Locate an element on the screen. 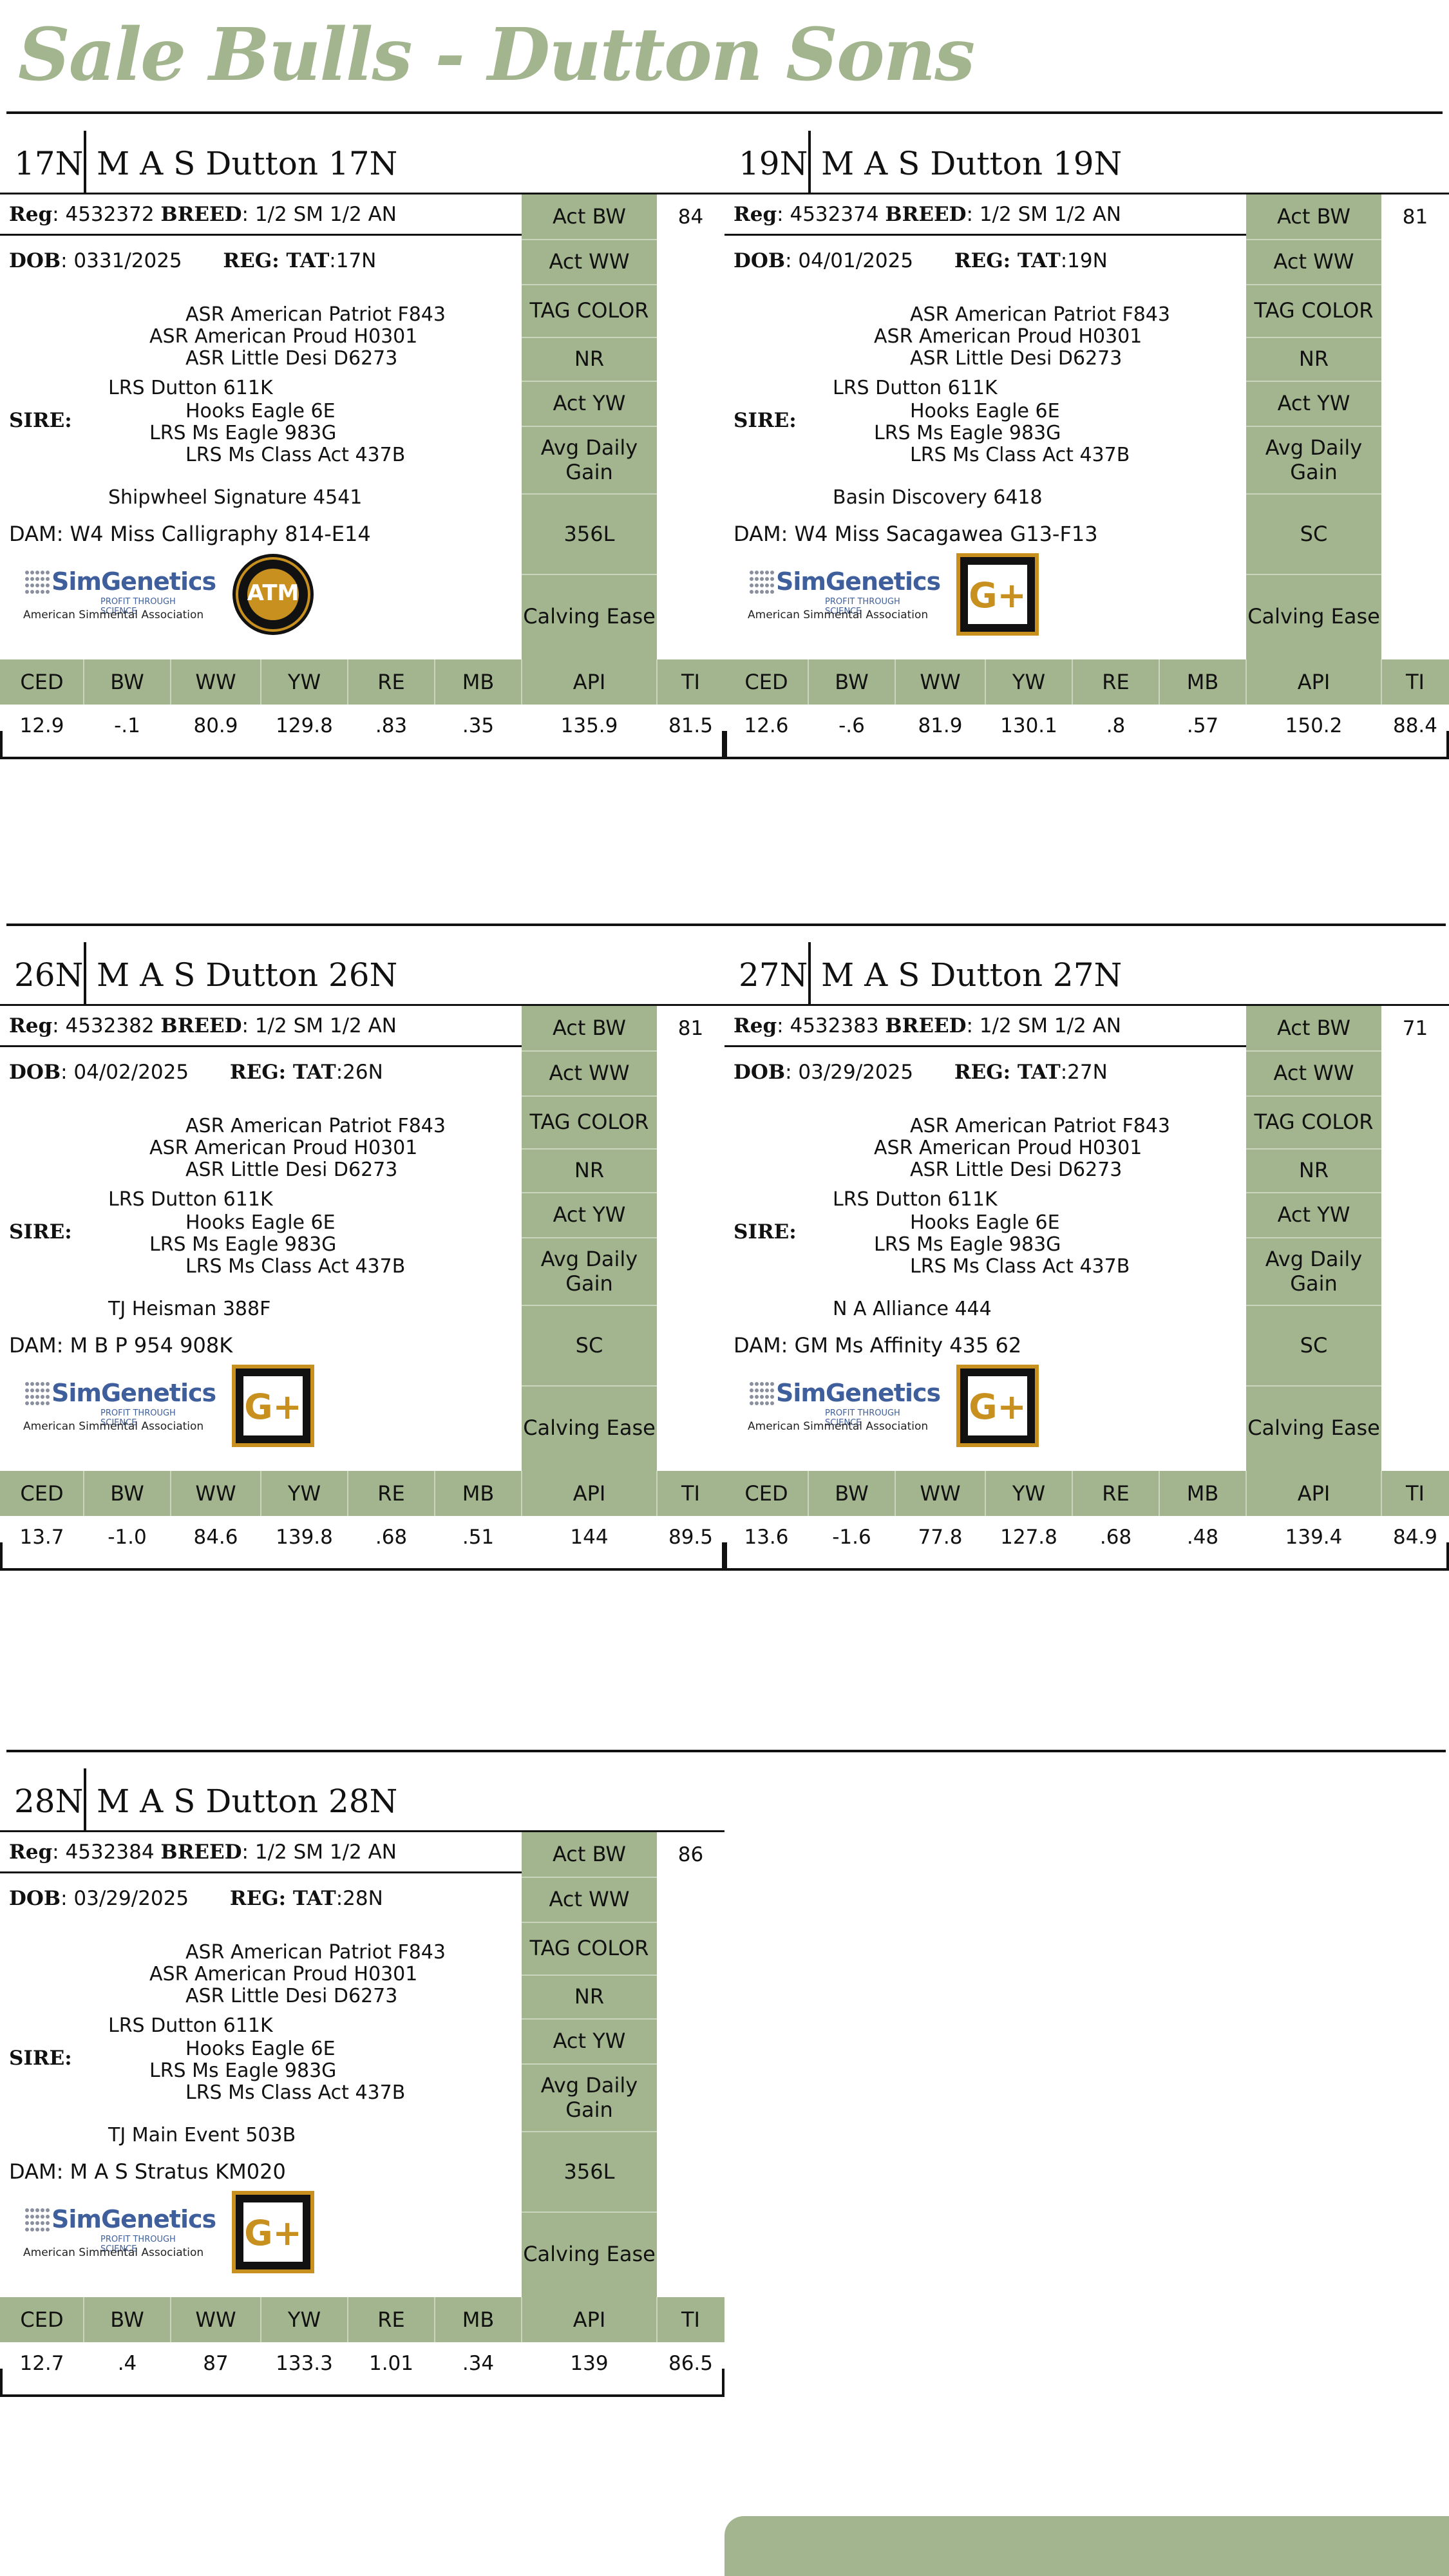  epd-header: YW is located at coordinates (1029, 682).